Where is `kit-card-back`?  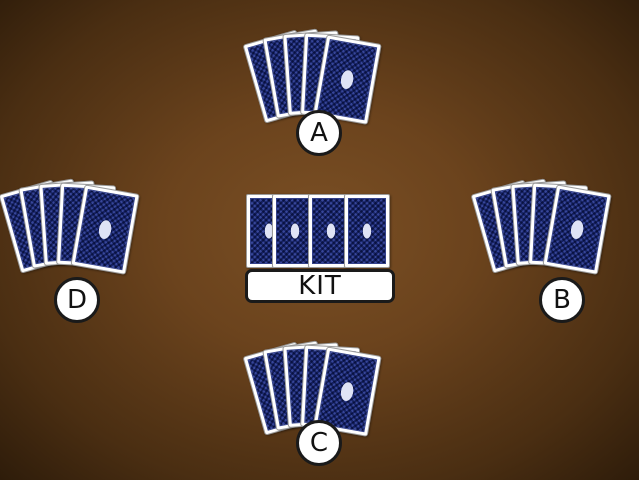 kit-card-back is located at coordinates (367, 231).